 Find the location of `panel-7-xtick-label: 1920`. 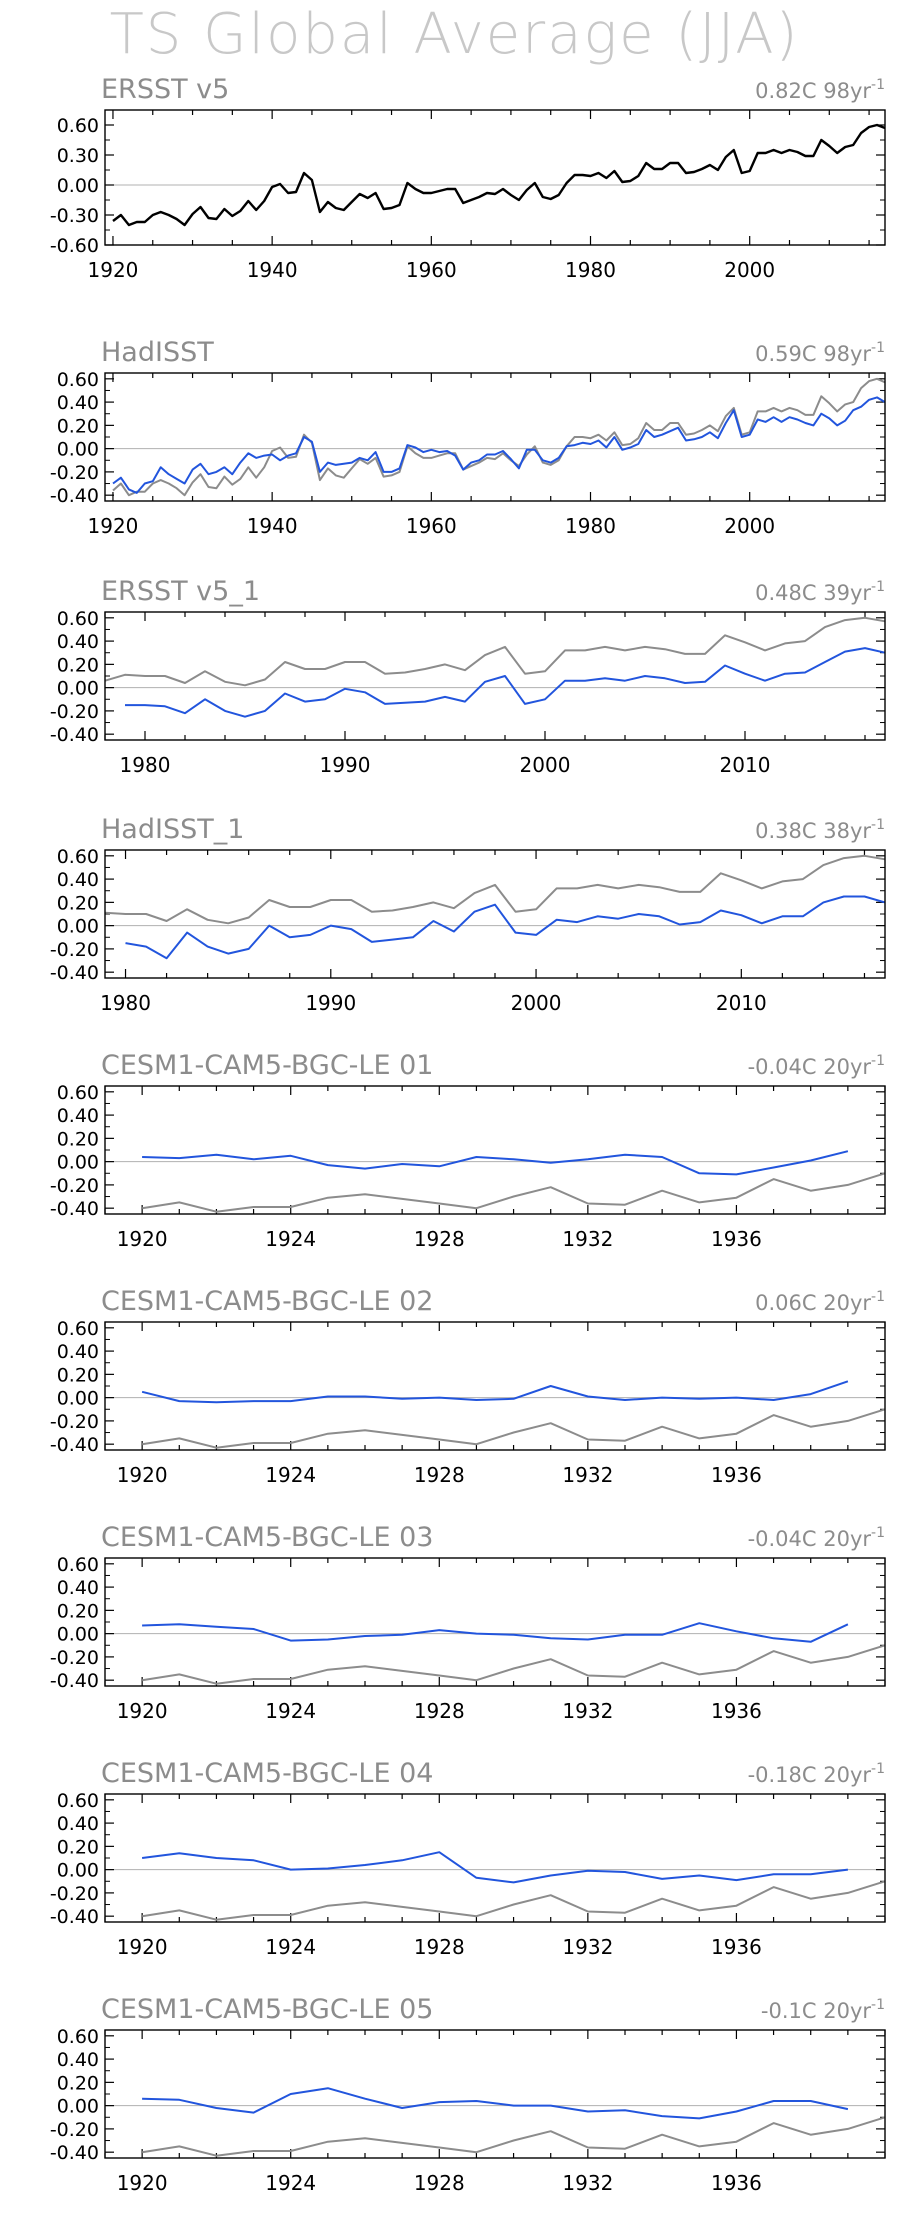

panel-7-xtick-label: 1920 is located at coordinates (142, 1711).